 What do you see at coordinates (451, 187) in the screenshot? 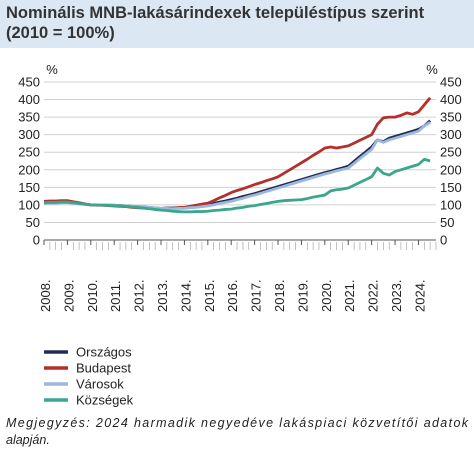
I see `y2-tick-label: 150` at bounding box center [451, 187].